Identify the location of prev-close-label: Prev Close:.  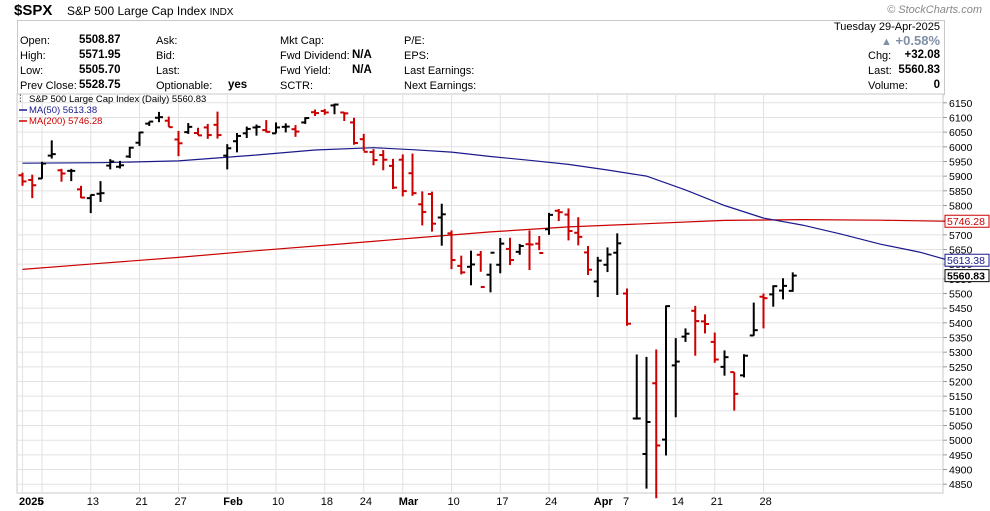
(48, 86).